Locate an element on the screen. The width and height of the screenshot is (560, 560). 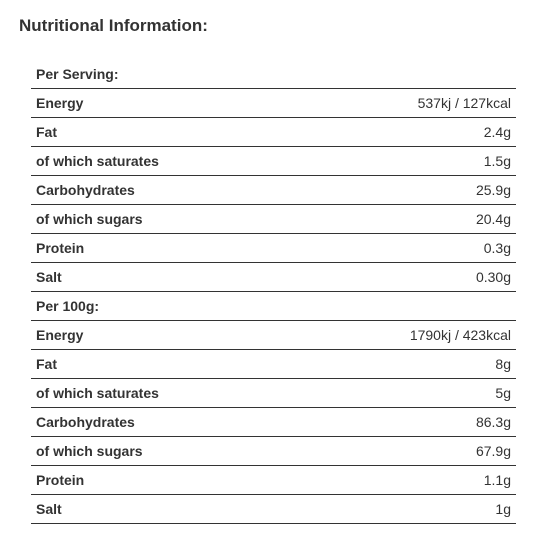
table-row: of which saturates 5g is located at coordinates (273, 393).